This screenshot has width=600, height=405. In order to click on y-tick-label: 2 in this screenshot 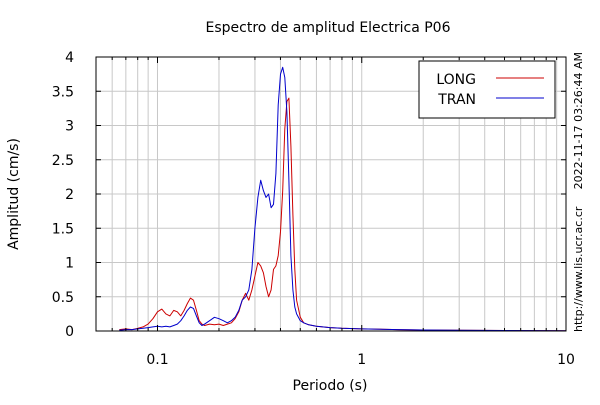, I will do `click(69, 195)`.